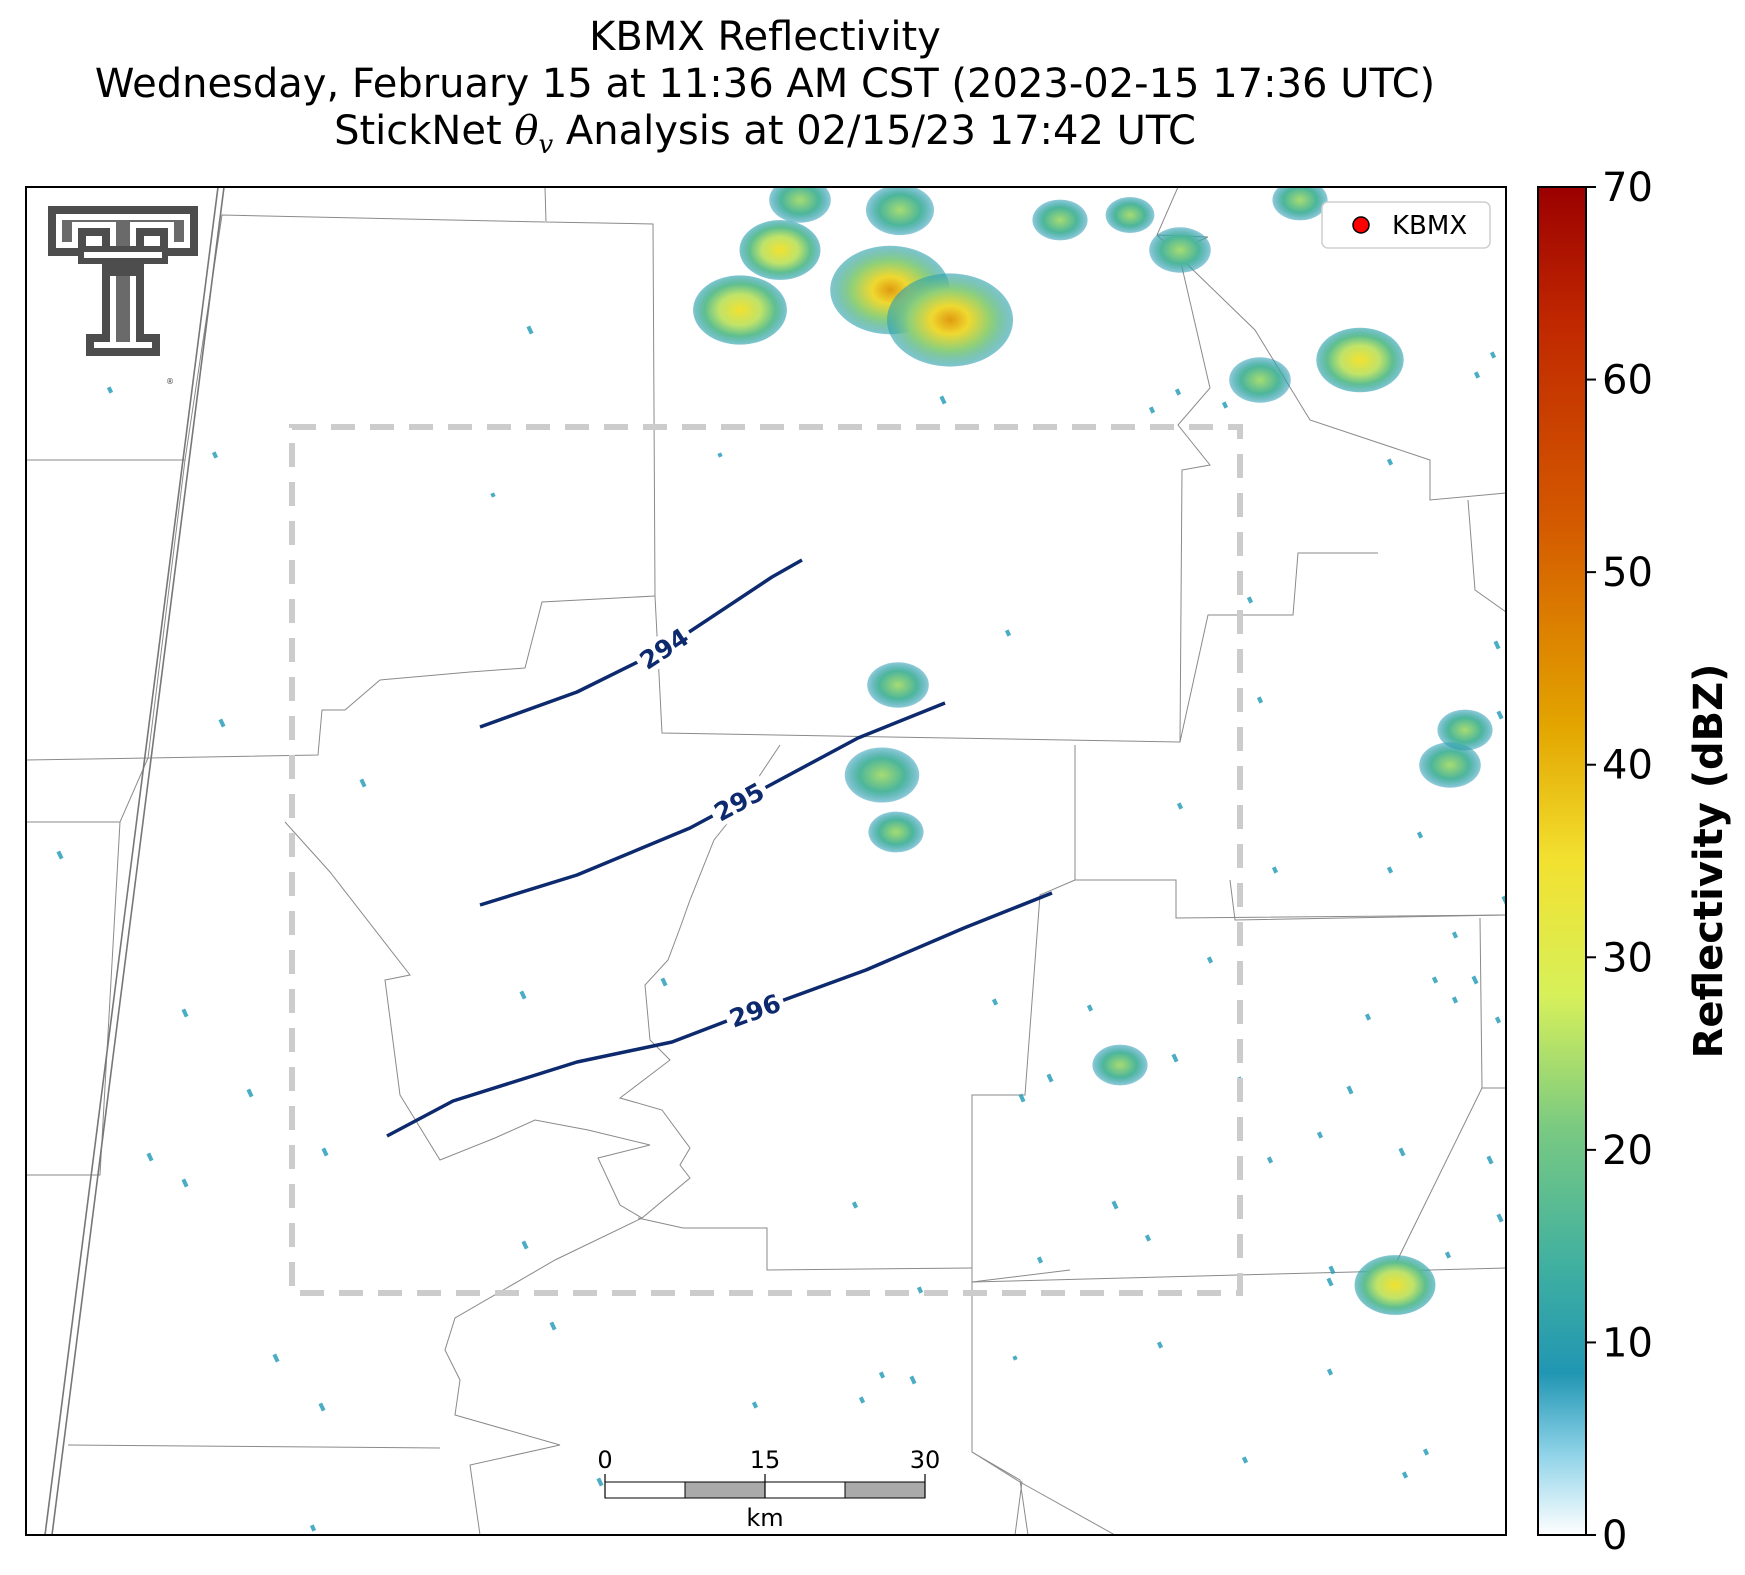  I want to click on scale-label-0: 0, so click(604, 1460).